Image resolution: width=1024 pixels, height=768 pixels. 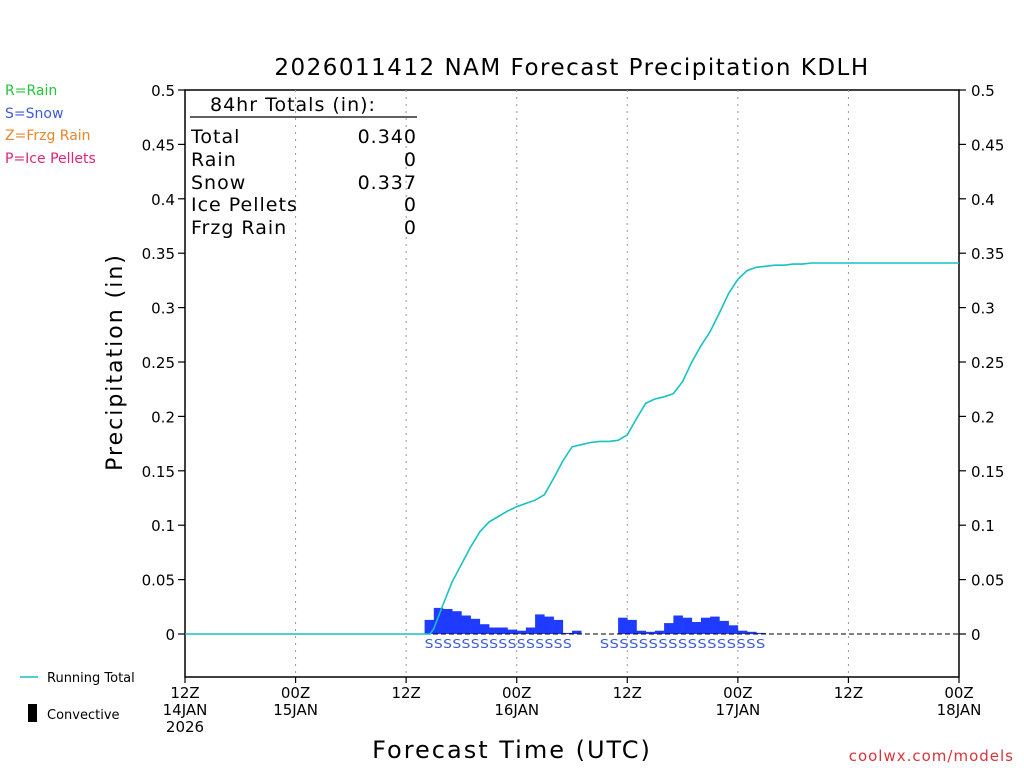 What do you see at coordinates (158, 145) in the screenshot?
I see `ytick-left-label-1: 0.45` at bounding box center [158, 145].